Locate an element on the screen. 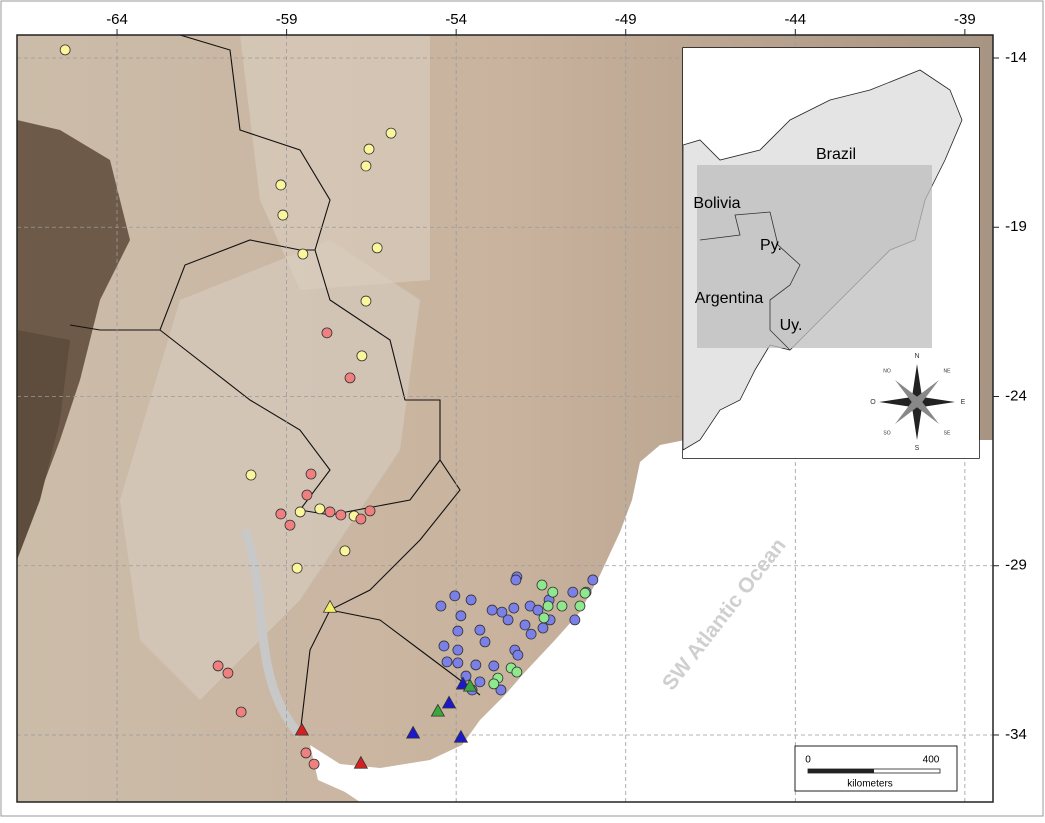 The width and height of the screenshot is (1045, 823). study-area is located at coordinates (814, 256).